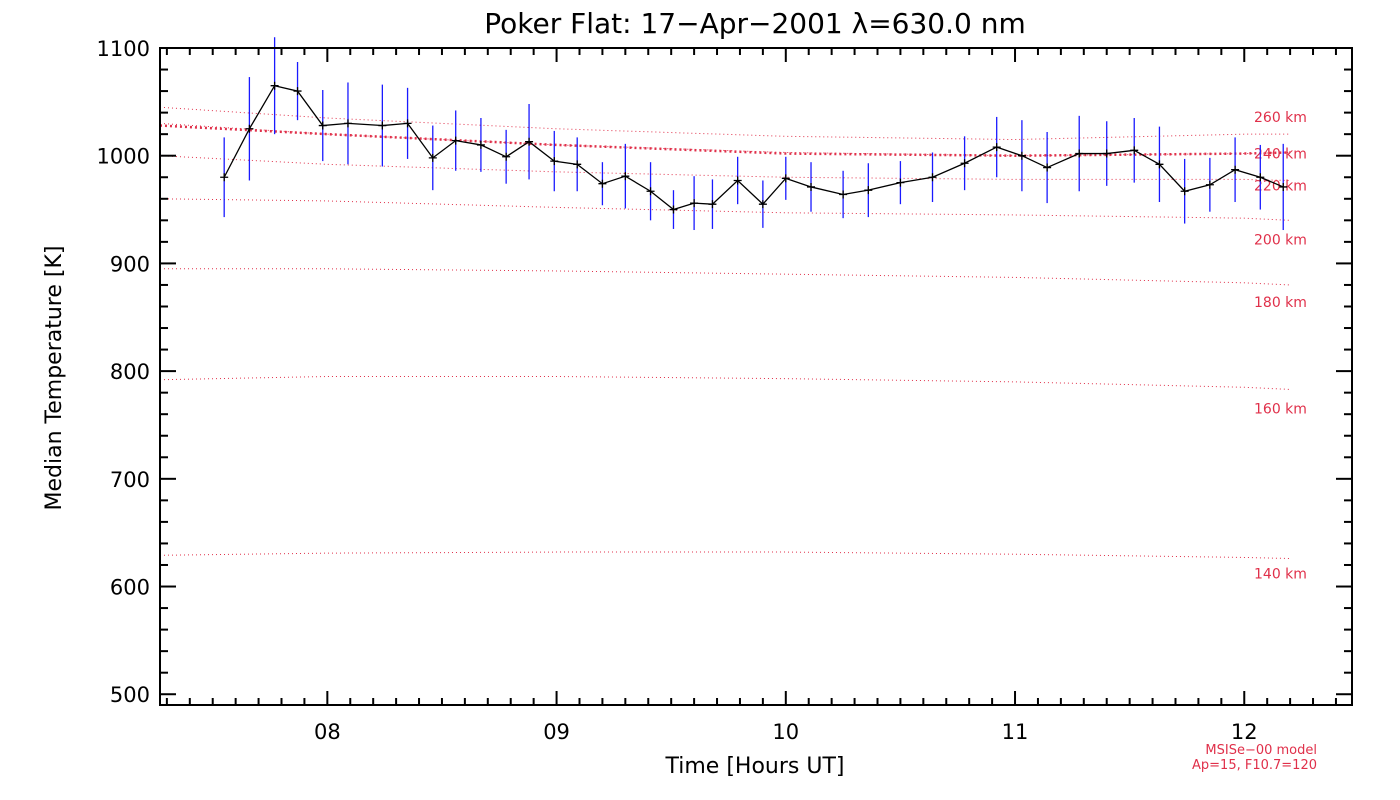  I want to click on y-tick-label: 800, so click(130, 372).